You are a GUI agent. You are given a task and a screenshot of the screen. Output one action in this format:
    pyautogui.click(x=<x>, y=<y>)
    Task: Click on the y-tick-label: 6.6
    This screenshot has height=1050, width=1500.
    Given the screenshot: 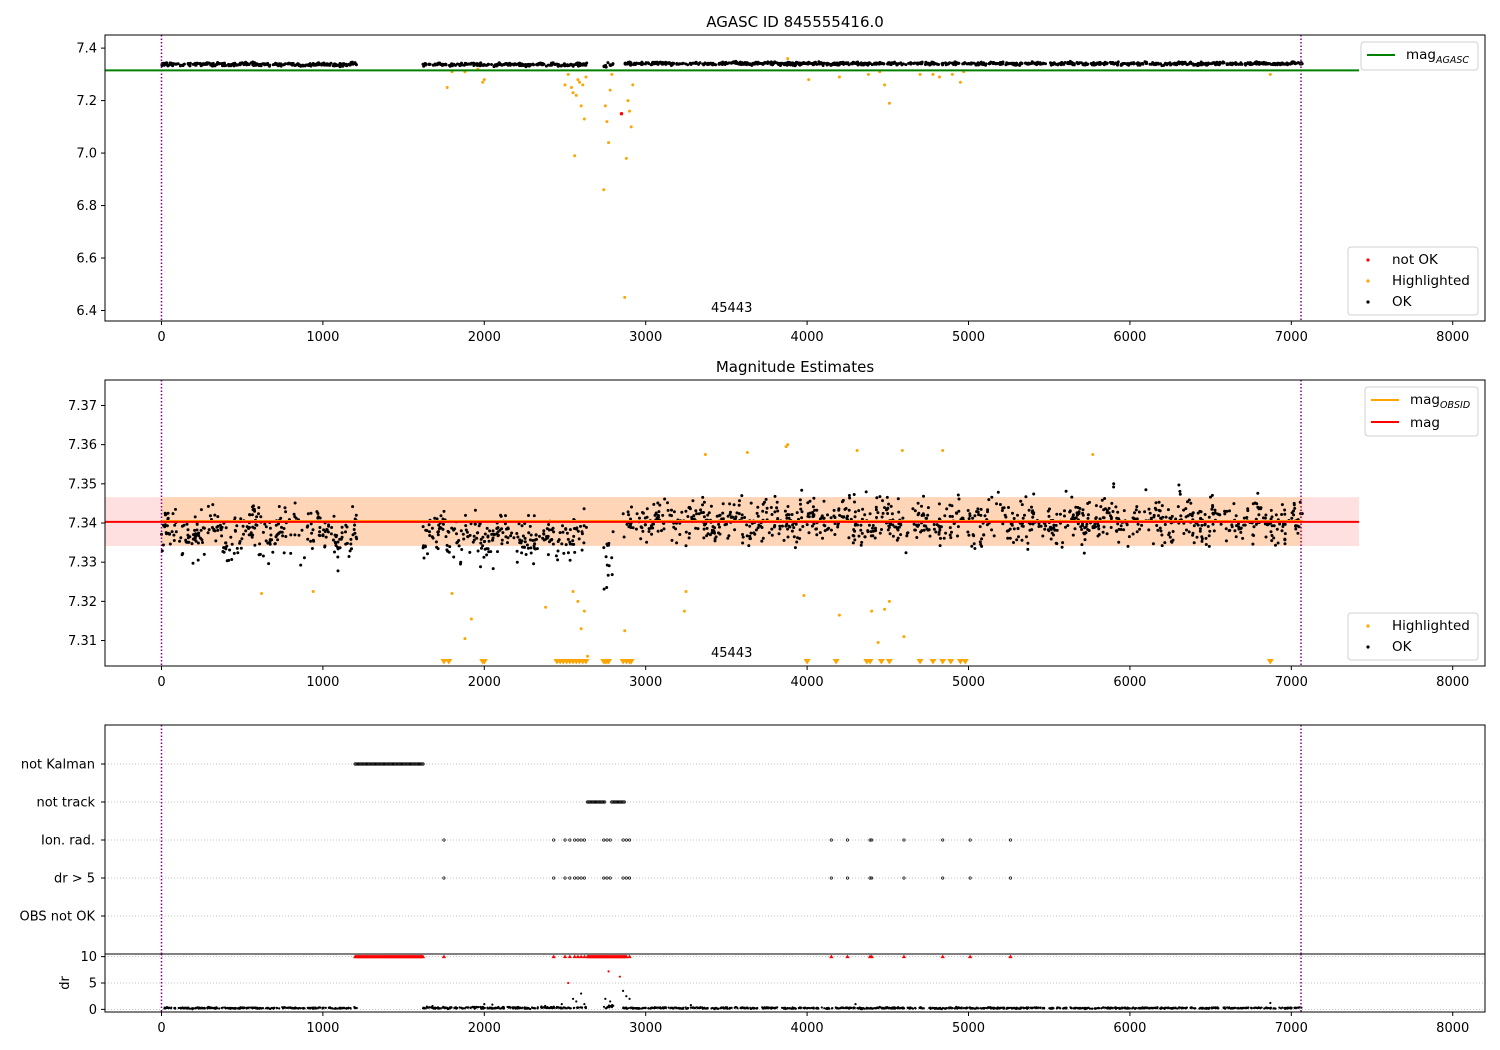 What is the action you would take?
    pyautogui.click(x=86, y=259)
    